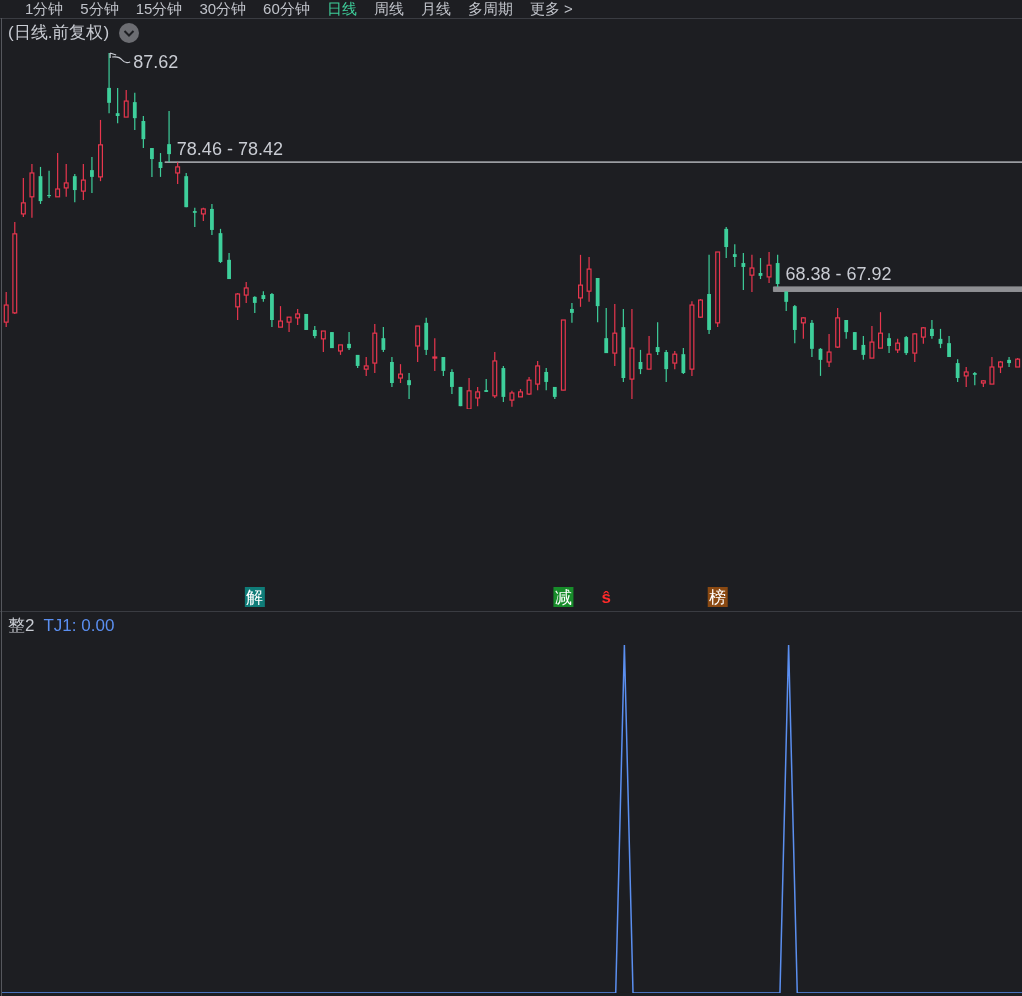 The width and height of the screenshot is (1022, 996). I want to click on text: 日线, so click(341, 8).